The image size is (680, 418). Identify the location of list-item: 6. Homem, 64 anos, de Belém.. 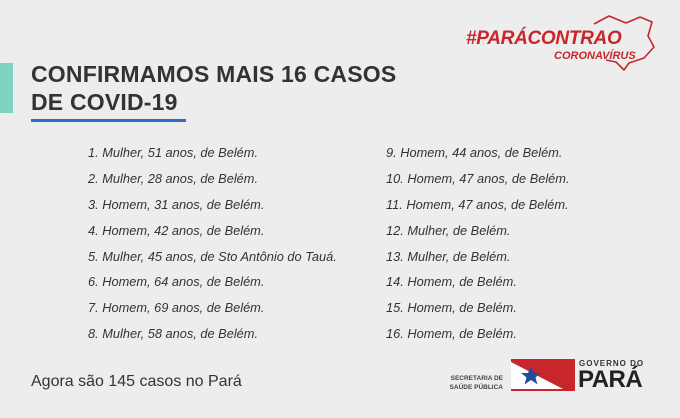
(176, 282).